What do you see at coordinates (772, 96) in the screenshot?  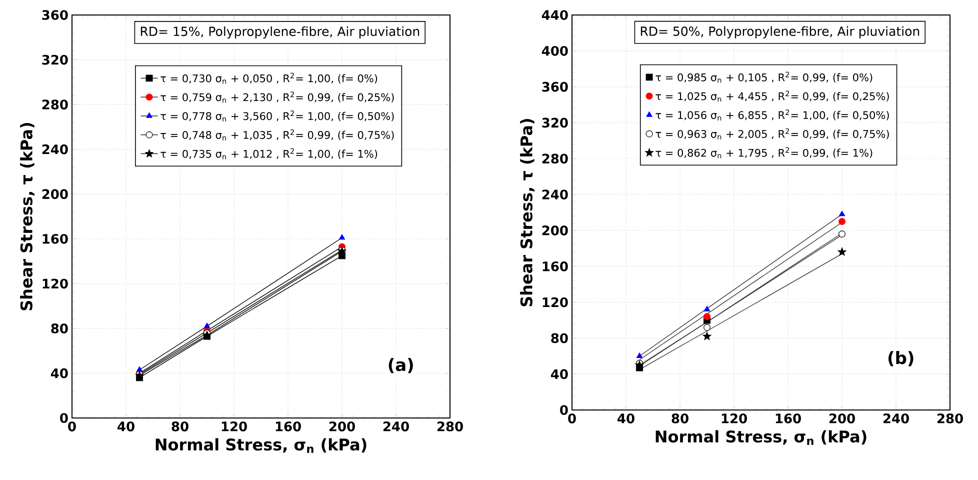 I see `legend-label: τ = 1,025 σ$_{n}$ + 4,455 , R$^{2}$= 0,99, (f= 0,25%)` at bounding box center [772, 96].